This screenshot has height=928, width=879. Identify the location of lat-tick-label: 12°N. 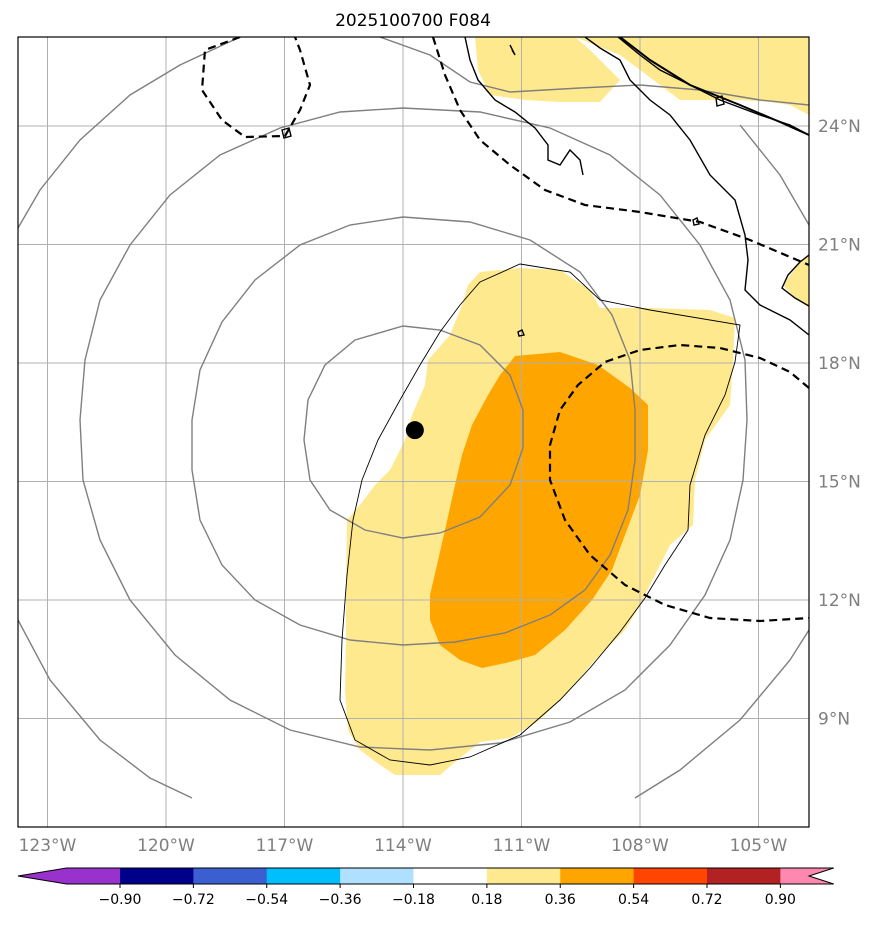
(839, 601).